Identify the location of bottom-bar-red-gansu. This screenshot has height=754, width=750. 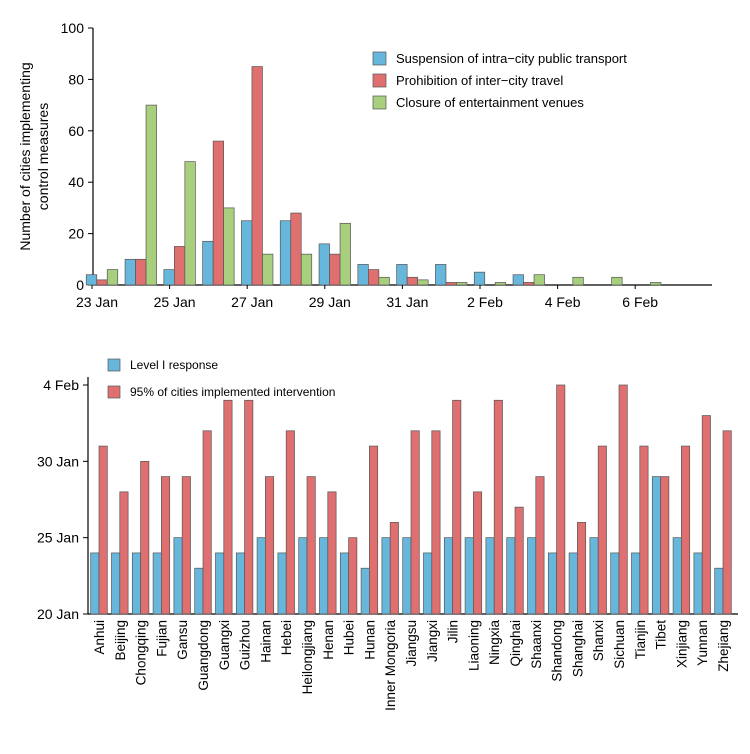
(186, 545).